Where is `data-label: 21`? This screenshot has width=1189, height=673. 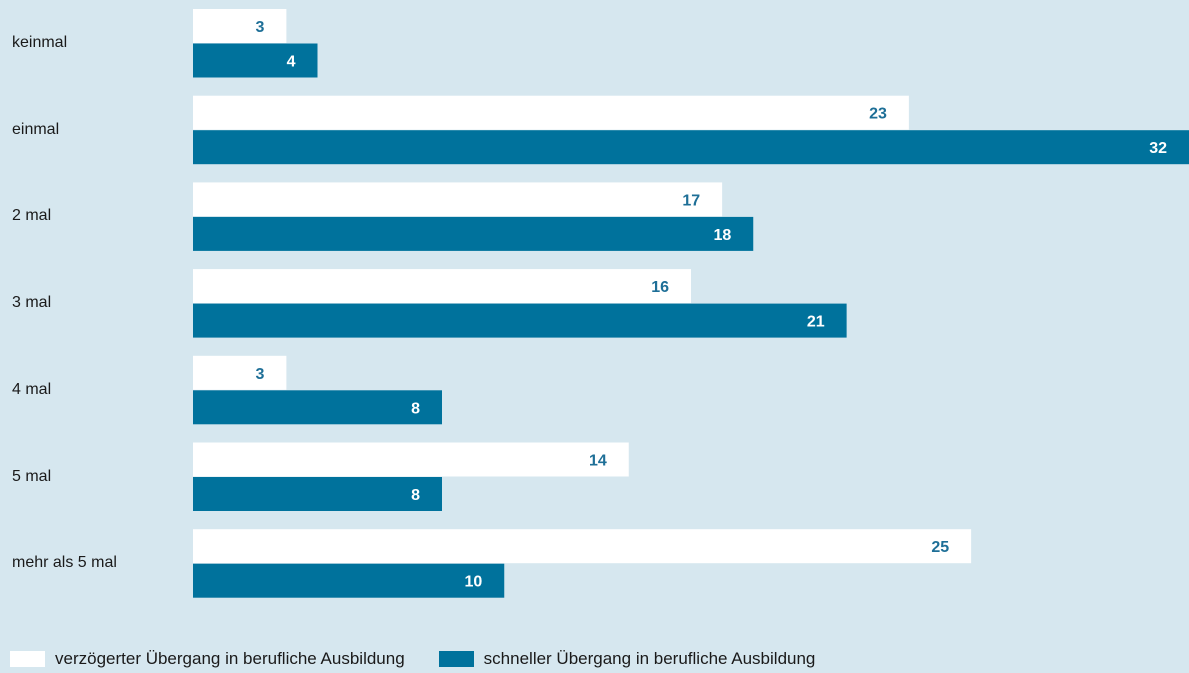 data-label: 21 is located at coordinates (816, 322).